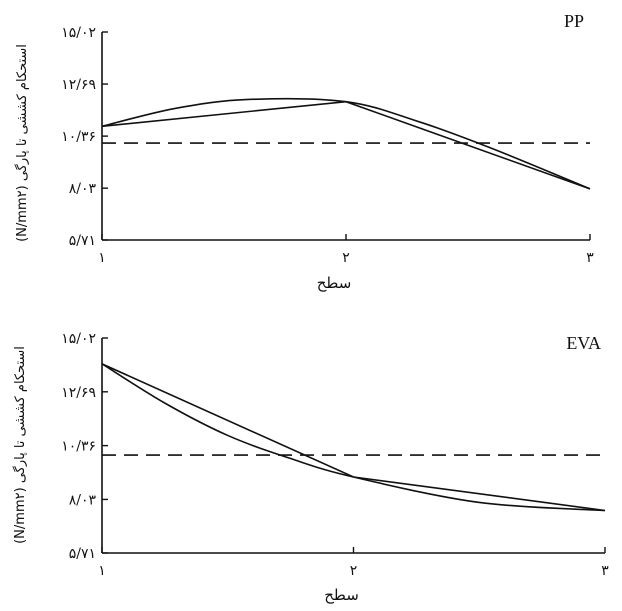 Image resolution: width=622 pixels, height=611 pixels. What do you see at coordinates (574, 21) in the screenshot?
I see `panel-label-pp: PP` at bounding box center [574, 21].